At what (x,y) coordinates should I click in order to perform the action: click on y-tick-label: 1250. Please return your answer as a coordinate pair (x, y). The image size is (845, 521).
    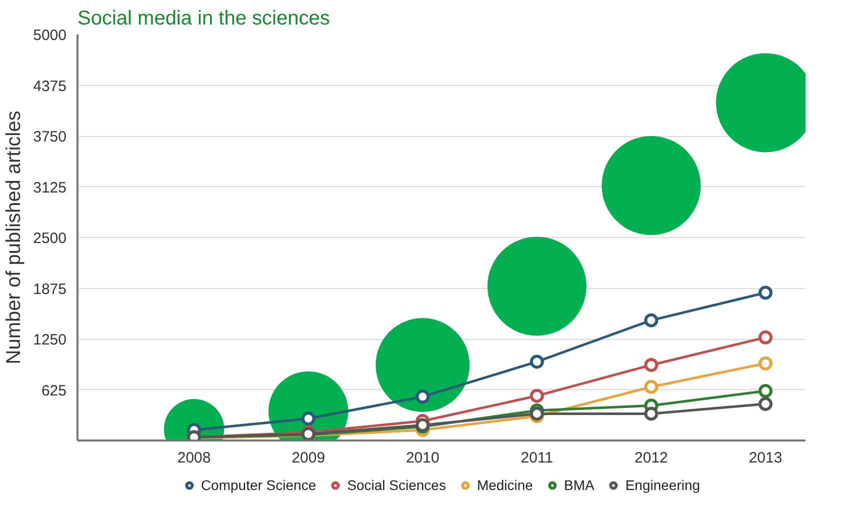
    Looking at the image, I should click on (50, 340).